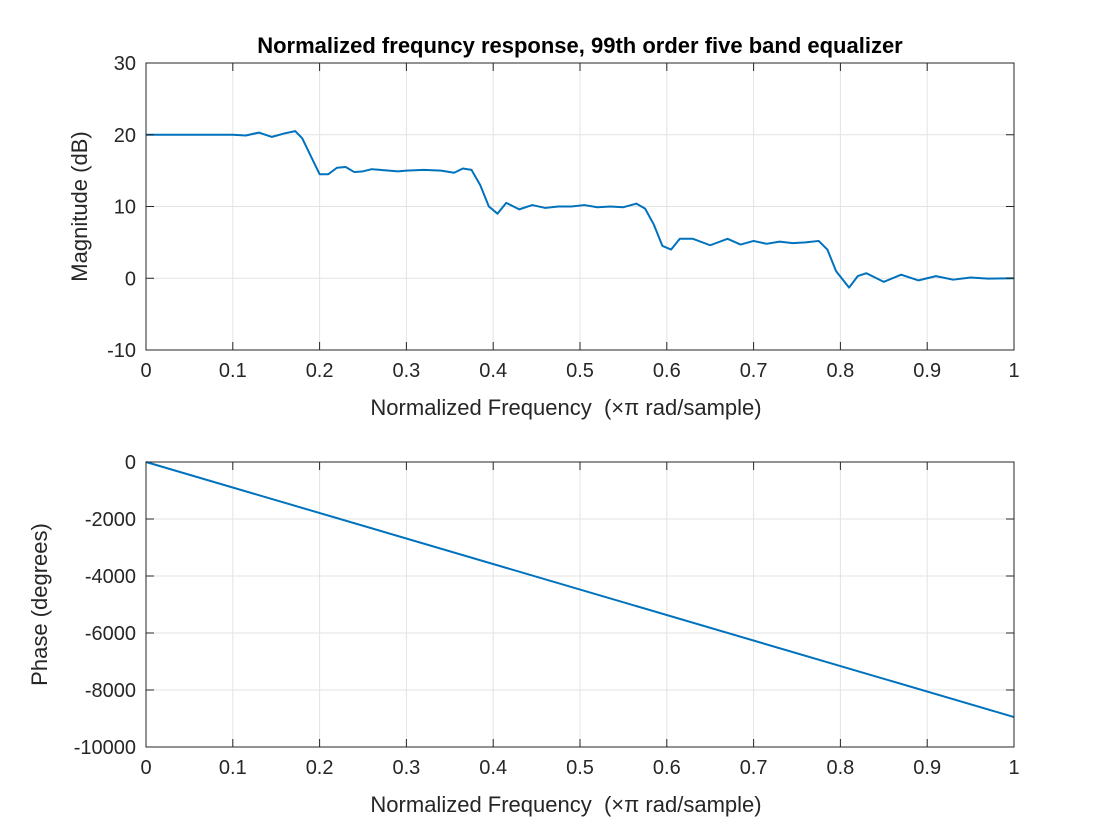 The image size is (1120, 840). What do you see at coordinates (110, 577) in the screenshot?
I see `y-tick-label: -4000` at bounding box center [110, 577].